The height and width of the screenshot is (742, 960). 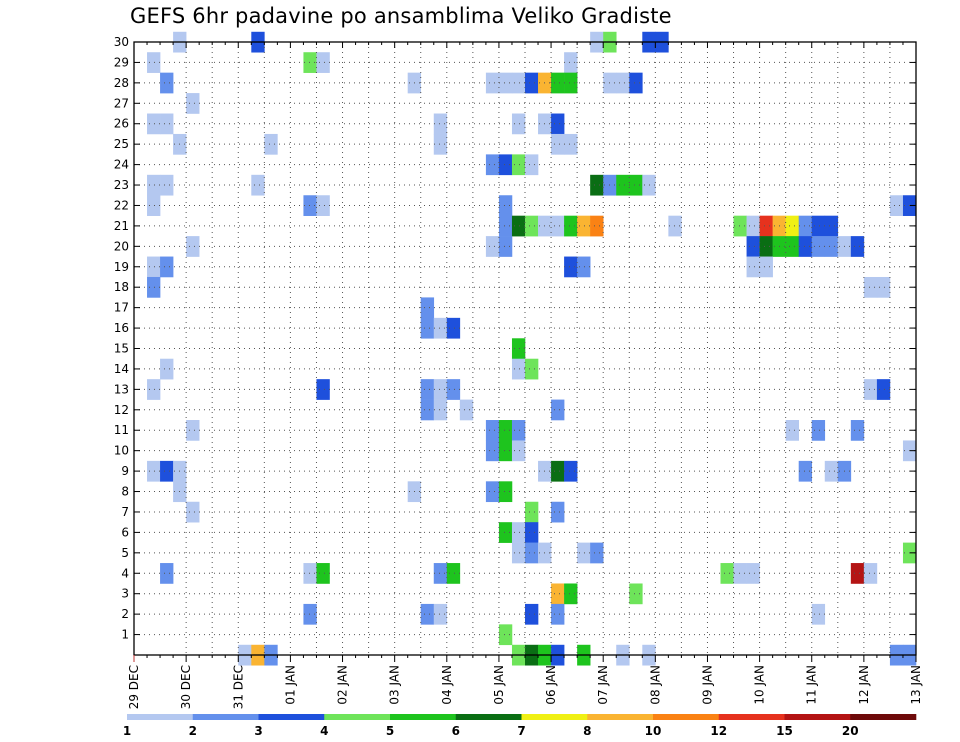 I want to click on y-tick-label: 12, so click(x=121, y=410).